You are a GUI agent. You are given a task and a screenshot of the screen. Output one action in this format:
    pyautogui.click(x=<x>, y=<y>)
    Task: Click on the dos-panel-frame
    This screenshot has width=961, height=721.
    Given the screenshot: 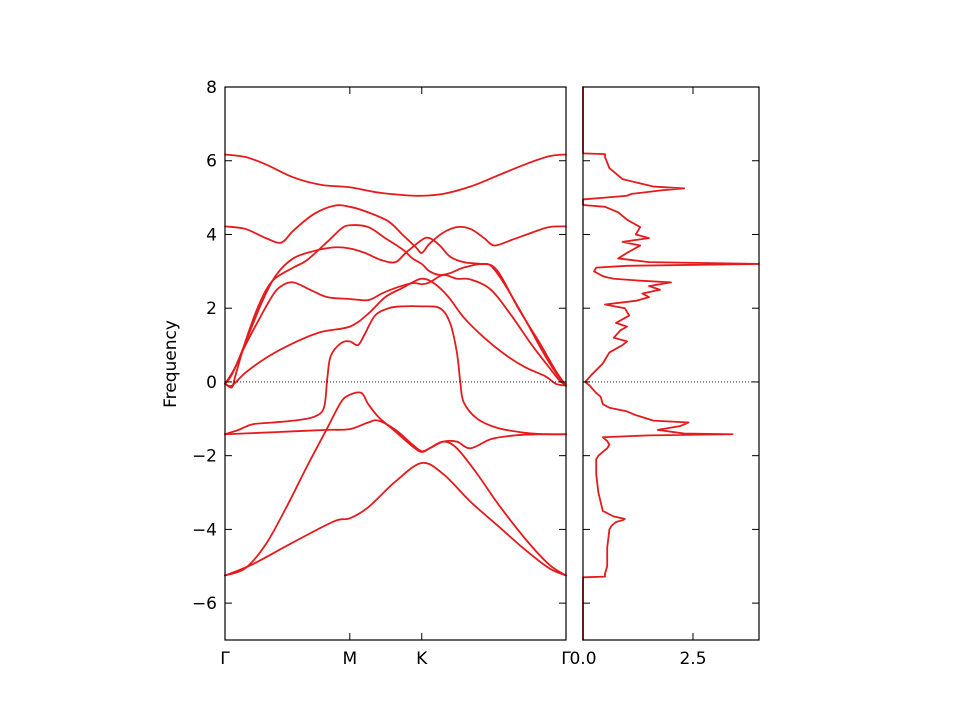 What is the action you would take?
    pyautogui.click(x=671, y=363)
    